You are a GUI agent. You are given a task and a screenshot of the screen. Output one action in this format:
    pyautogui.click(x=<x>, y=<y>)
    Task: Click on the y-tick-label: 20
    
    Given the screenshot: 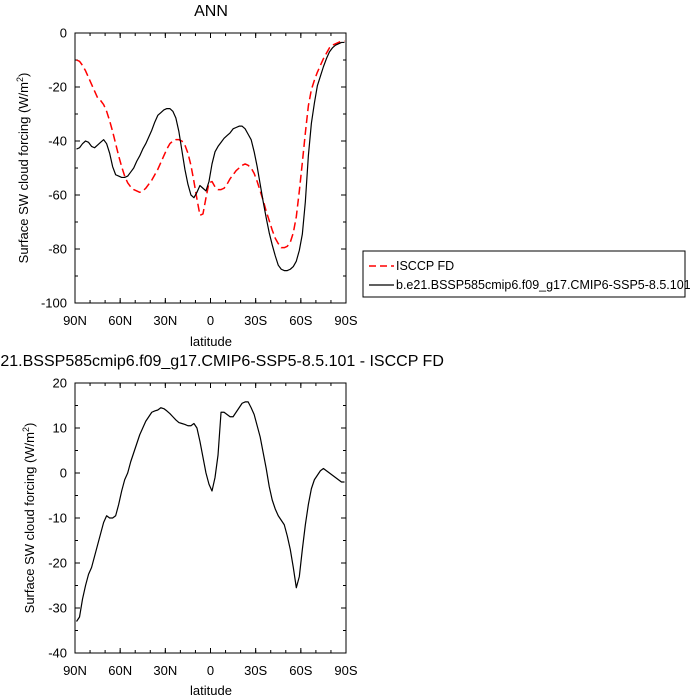 What is the action you would take?
    pyautogui.click(x=60, y=383)
    